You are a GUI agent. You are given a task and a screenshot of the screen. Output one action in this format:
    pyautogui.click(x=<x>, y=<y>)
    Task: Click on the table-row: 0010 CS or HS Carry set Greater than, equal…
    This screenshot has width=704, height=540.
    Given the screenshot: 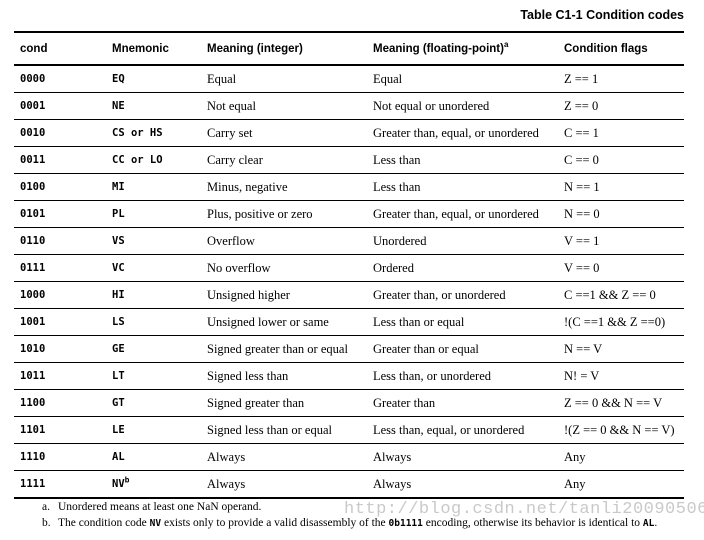 What is the action you would take?
    pyautogui.click(x=349, y=133)
    